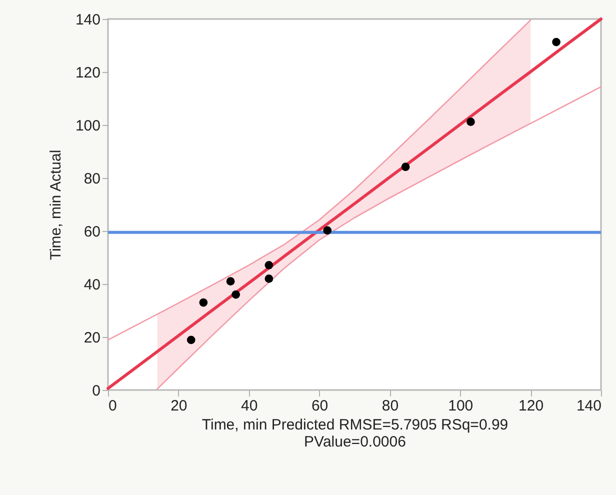 This screenshot has height=495, width=616. Describe the element at coordinates (390, 406) in the screenshot. I see `x-tick-label: 80` at that location.